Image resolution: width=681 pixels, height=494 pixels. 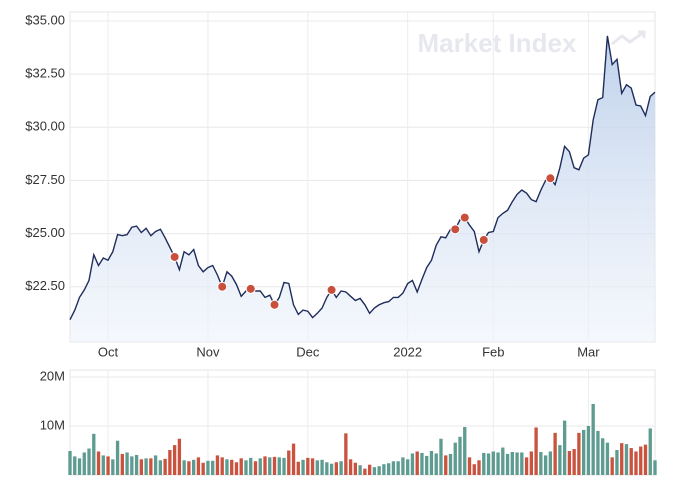 I want to click on y-tick-label: $25.00, so click(x=45, y=232).